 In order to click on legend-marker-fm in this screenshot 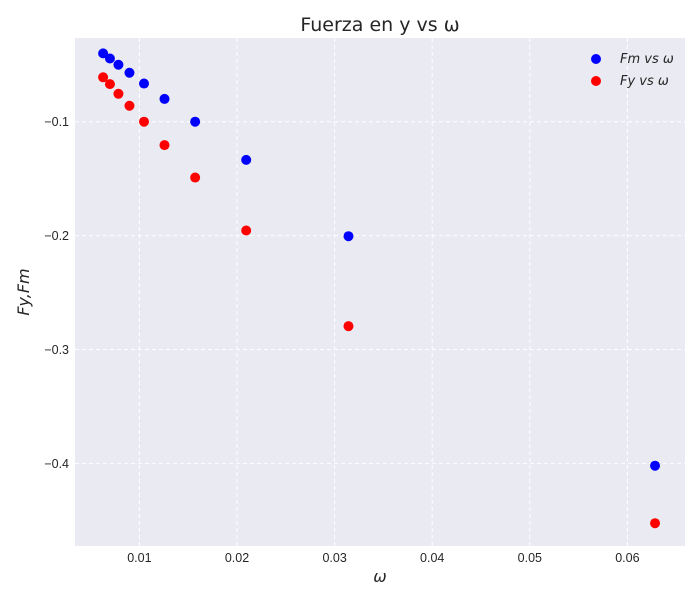, I will do `click(596, 59)`.